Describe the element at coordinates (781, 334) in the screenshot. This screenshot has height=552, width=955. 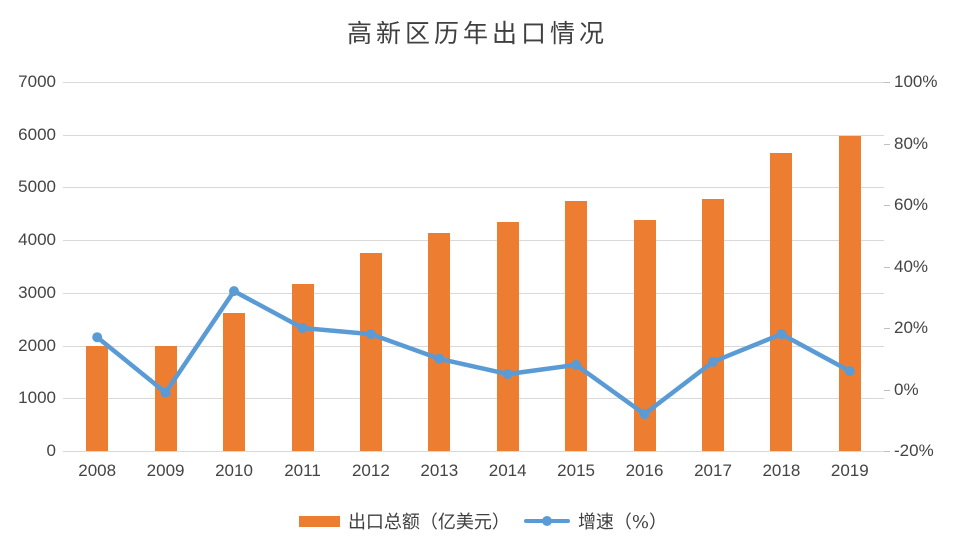
I see `line-marker-2018` at that location.